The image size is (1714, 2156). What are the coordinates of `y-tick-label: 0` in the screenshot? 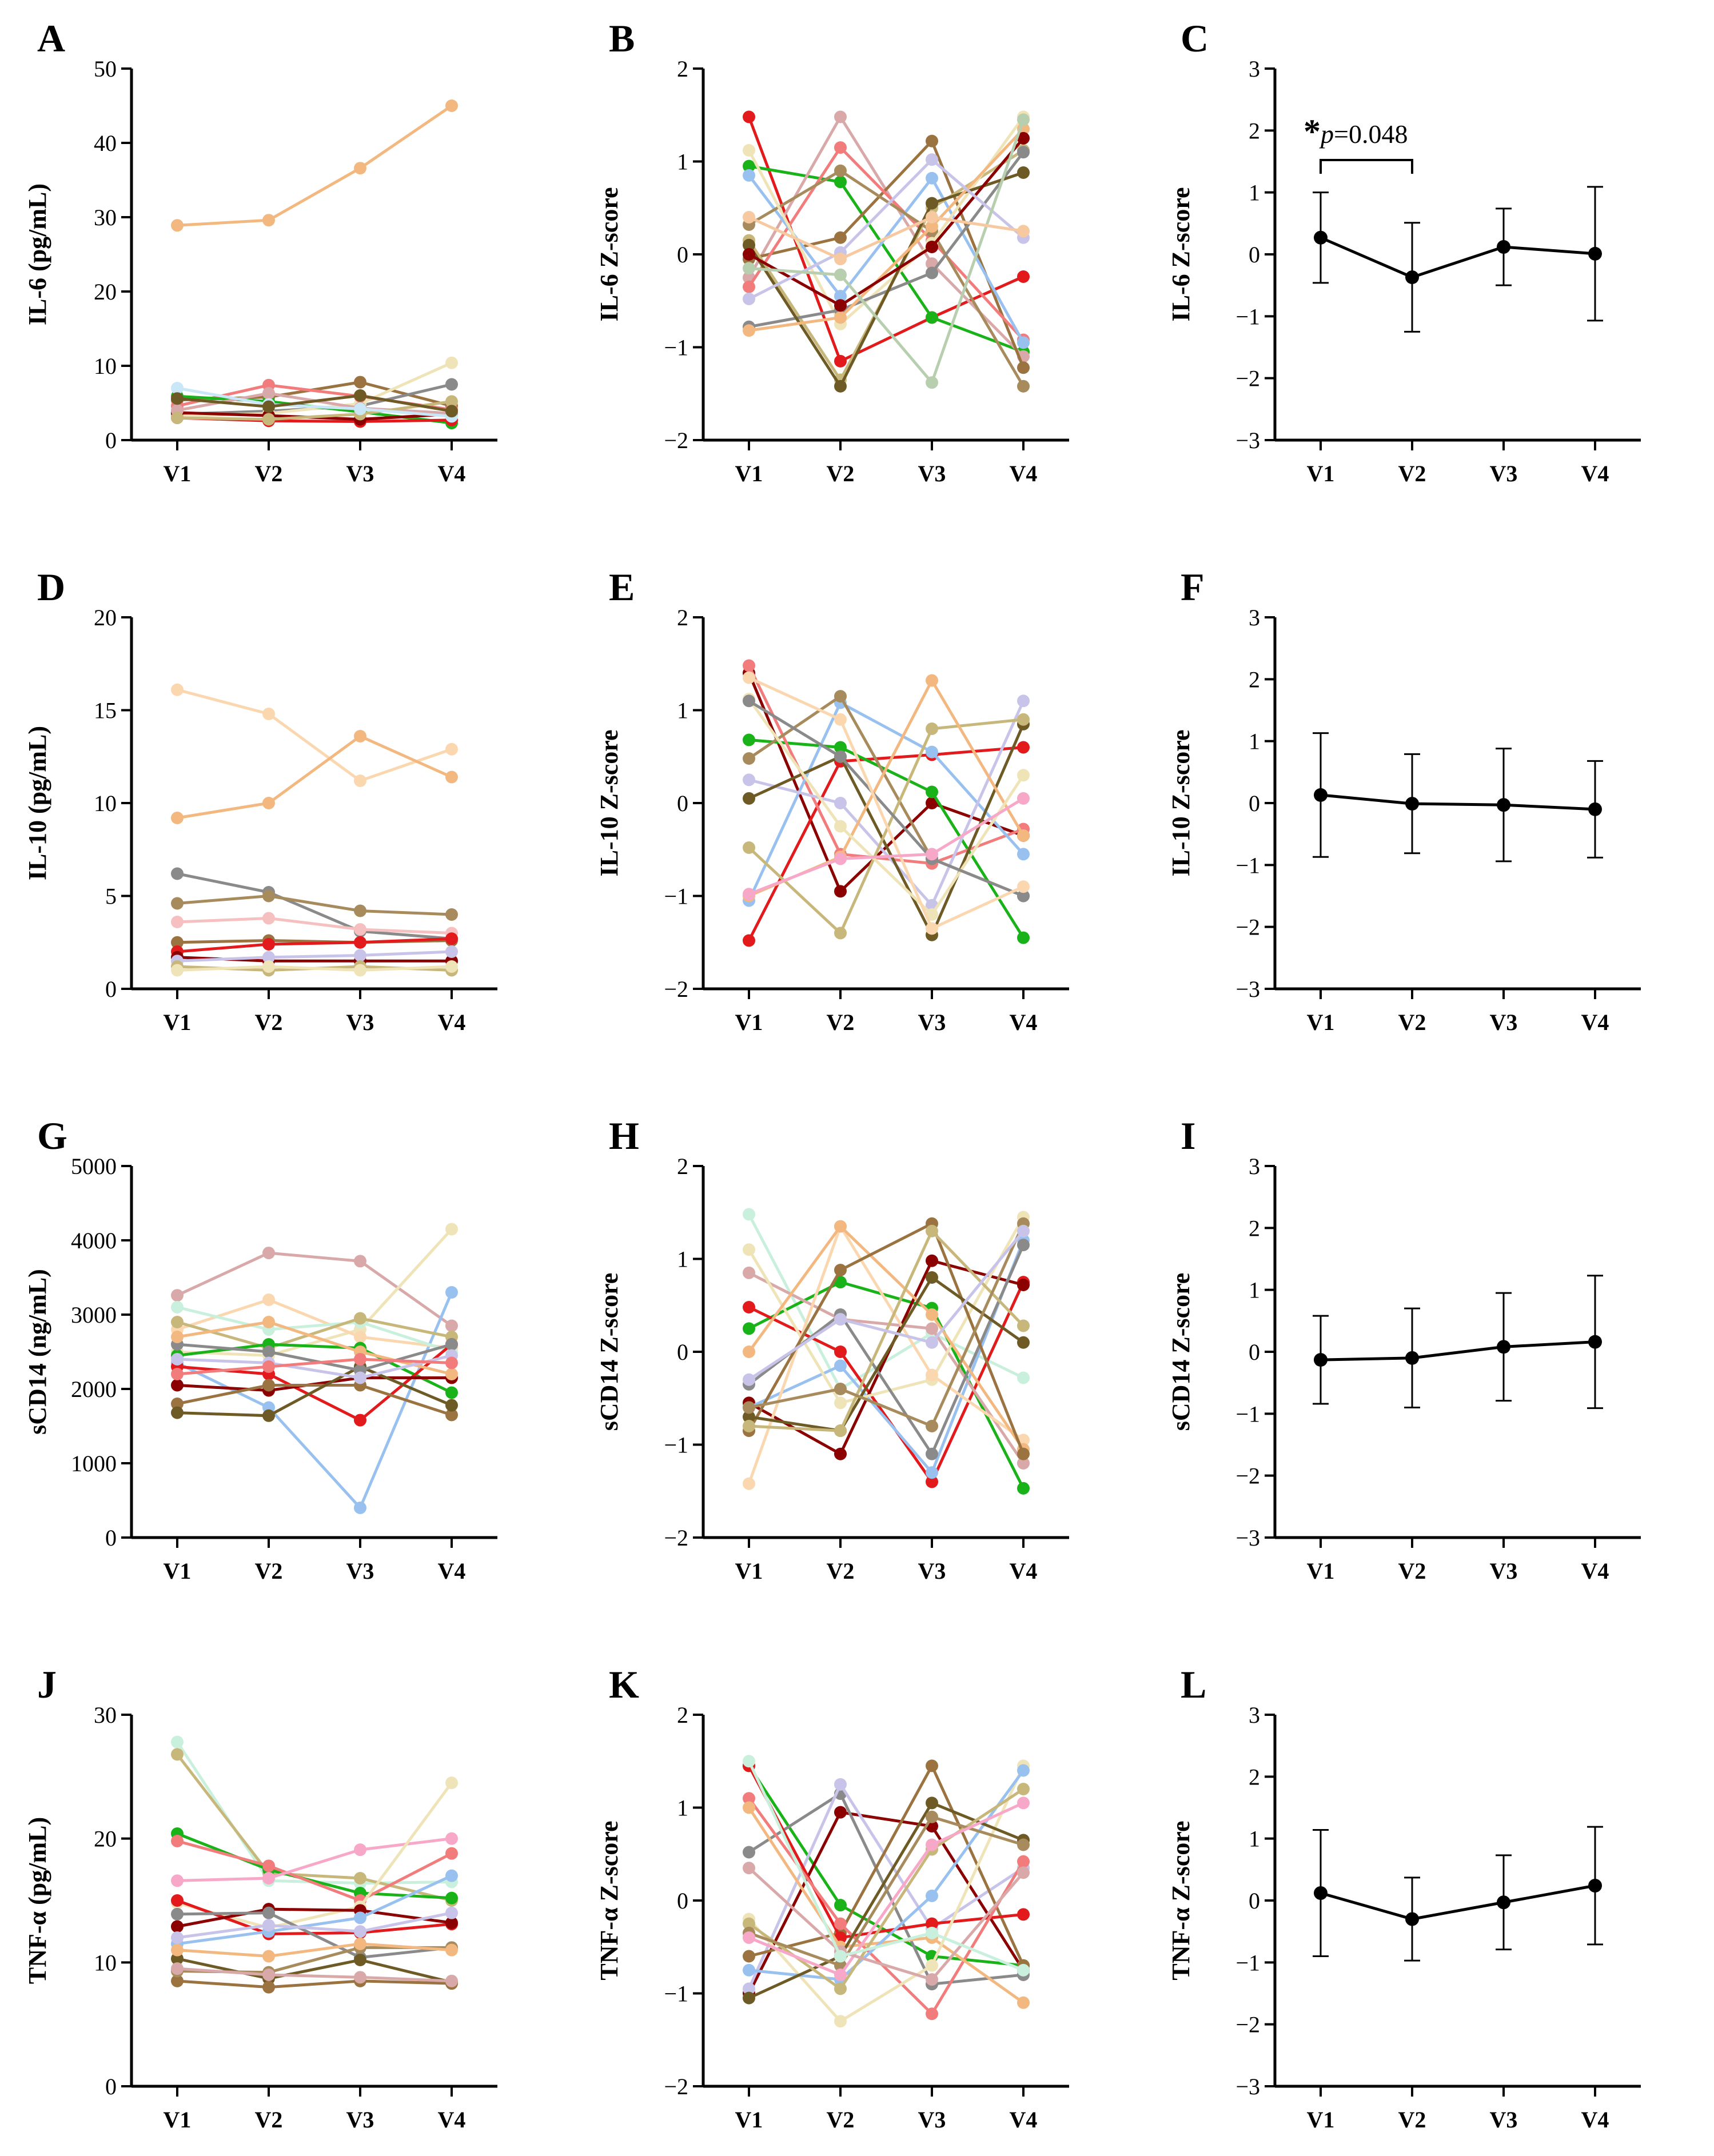 It's located at (682, 1901).